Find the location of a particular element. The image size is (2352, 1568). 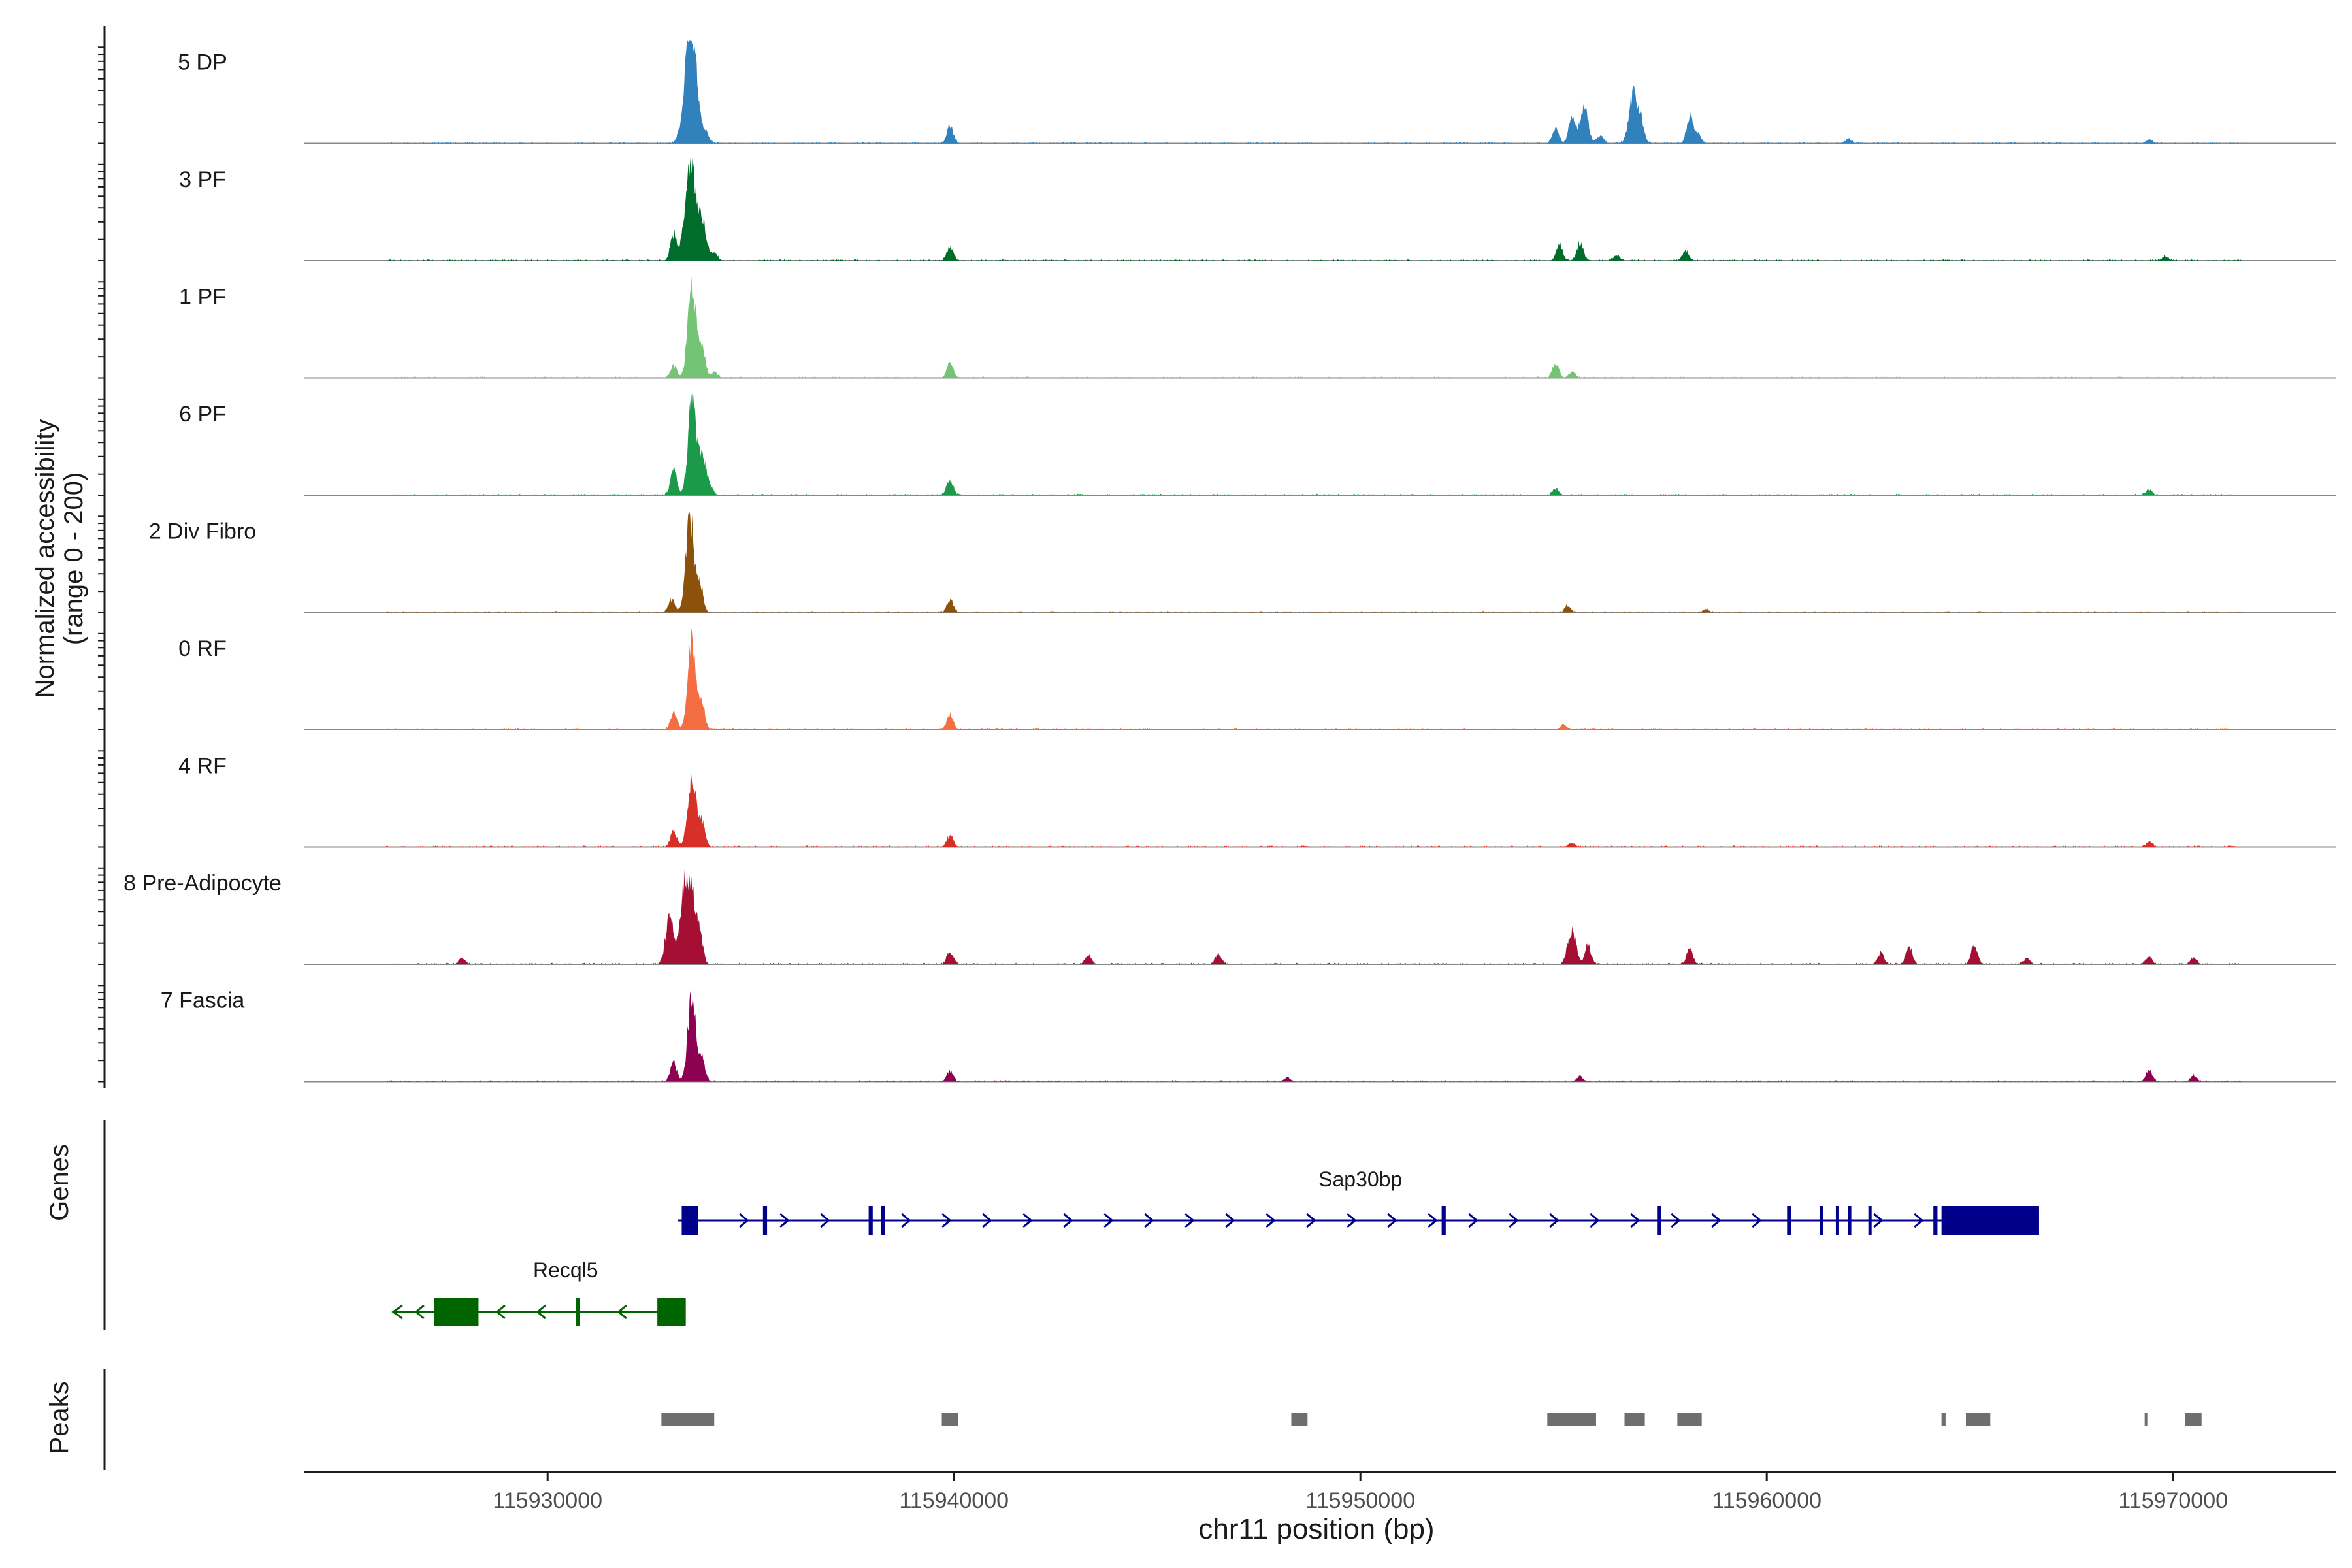

y-axis-range-label: (range 0 - 200) is located at coordinates (73, 558).